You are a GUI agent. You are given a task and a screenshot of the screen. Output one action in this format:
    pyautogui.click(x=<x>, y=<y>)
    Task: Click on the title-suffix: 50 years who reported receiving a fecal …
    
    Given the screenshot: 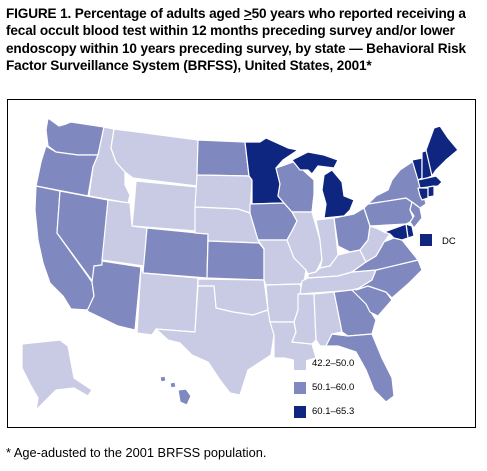 What is the action you would take?
    pyautogui.click(x=236, y=40)
    